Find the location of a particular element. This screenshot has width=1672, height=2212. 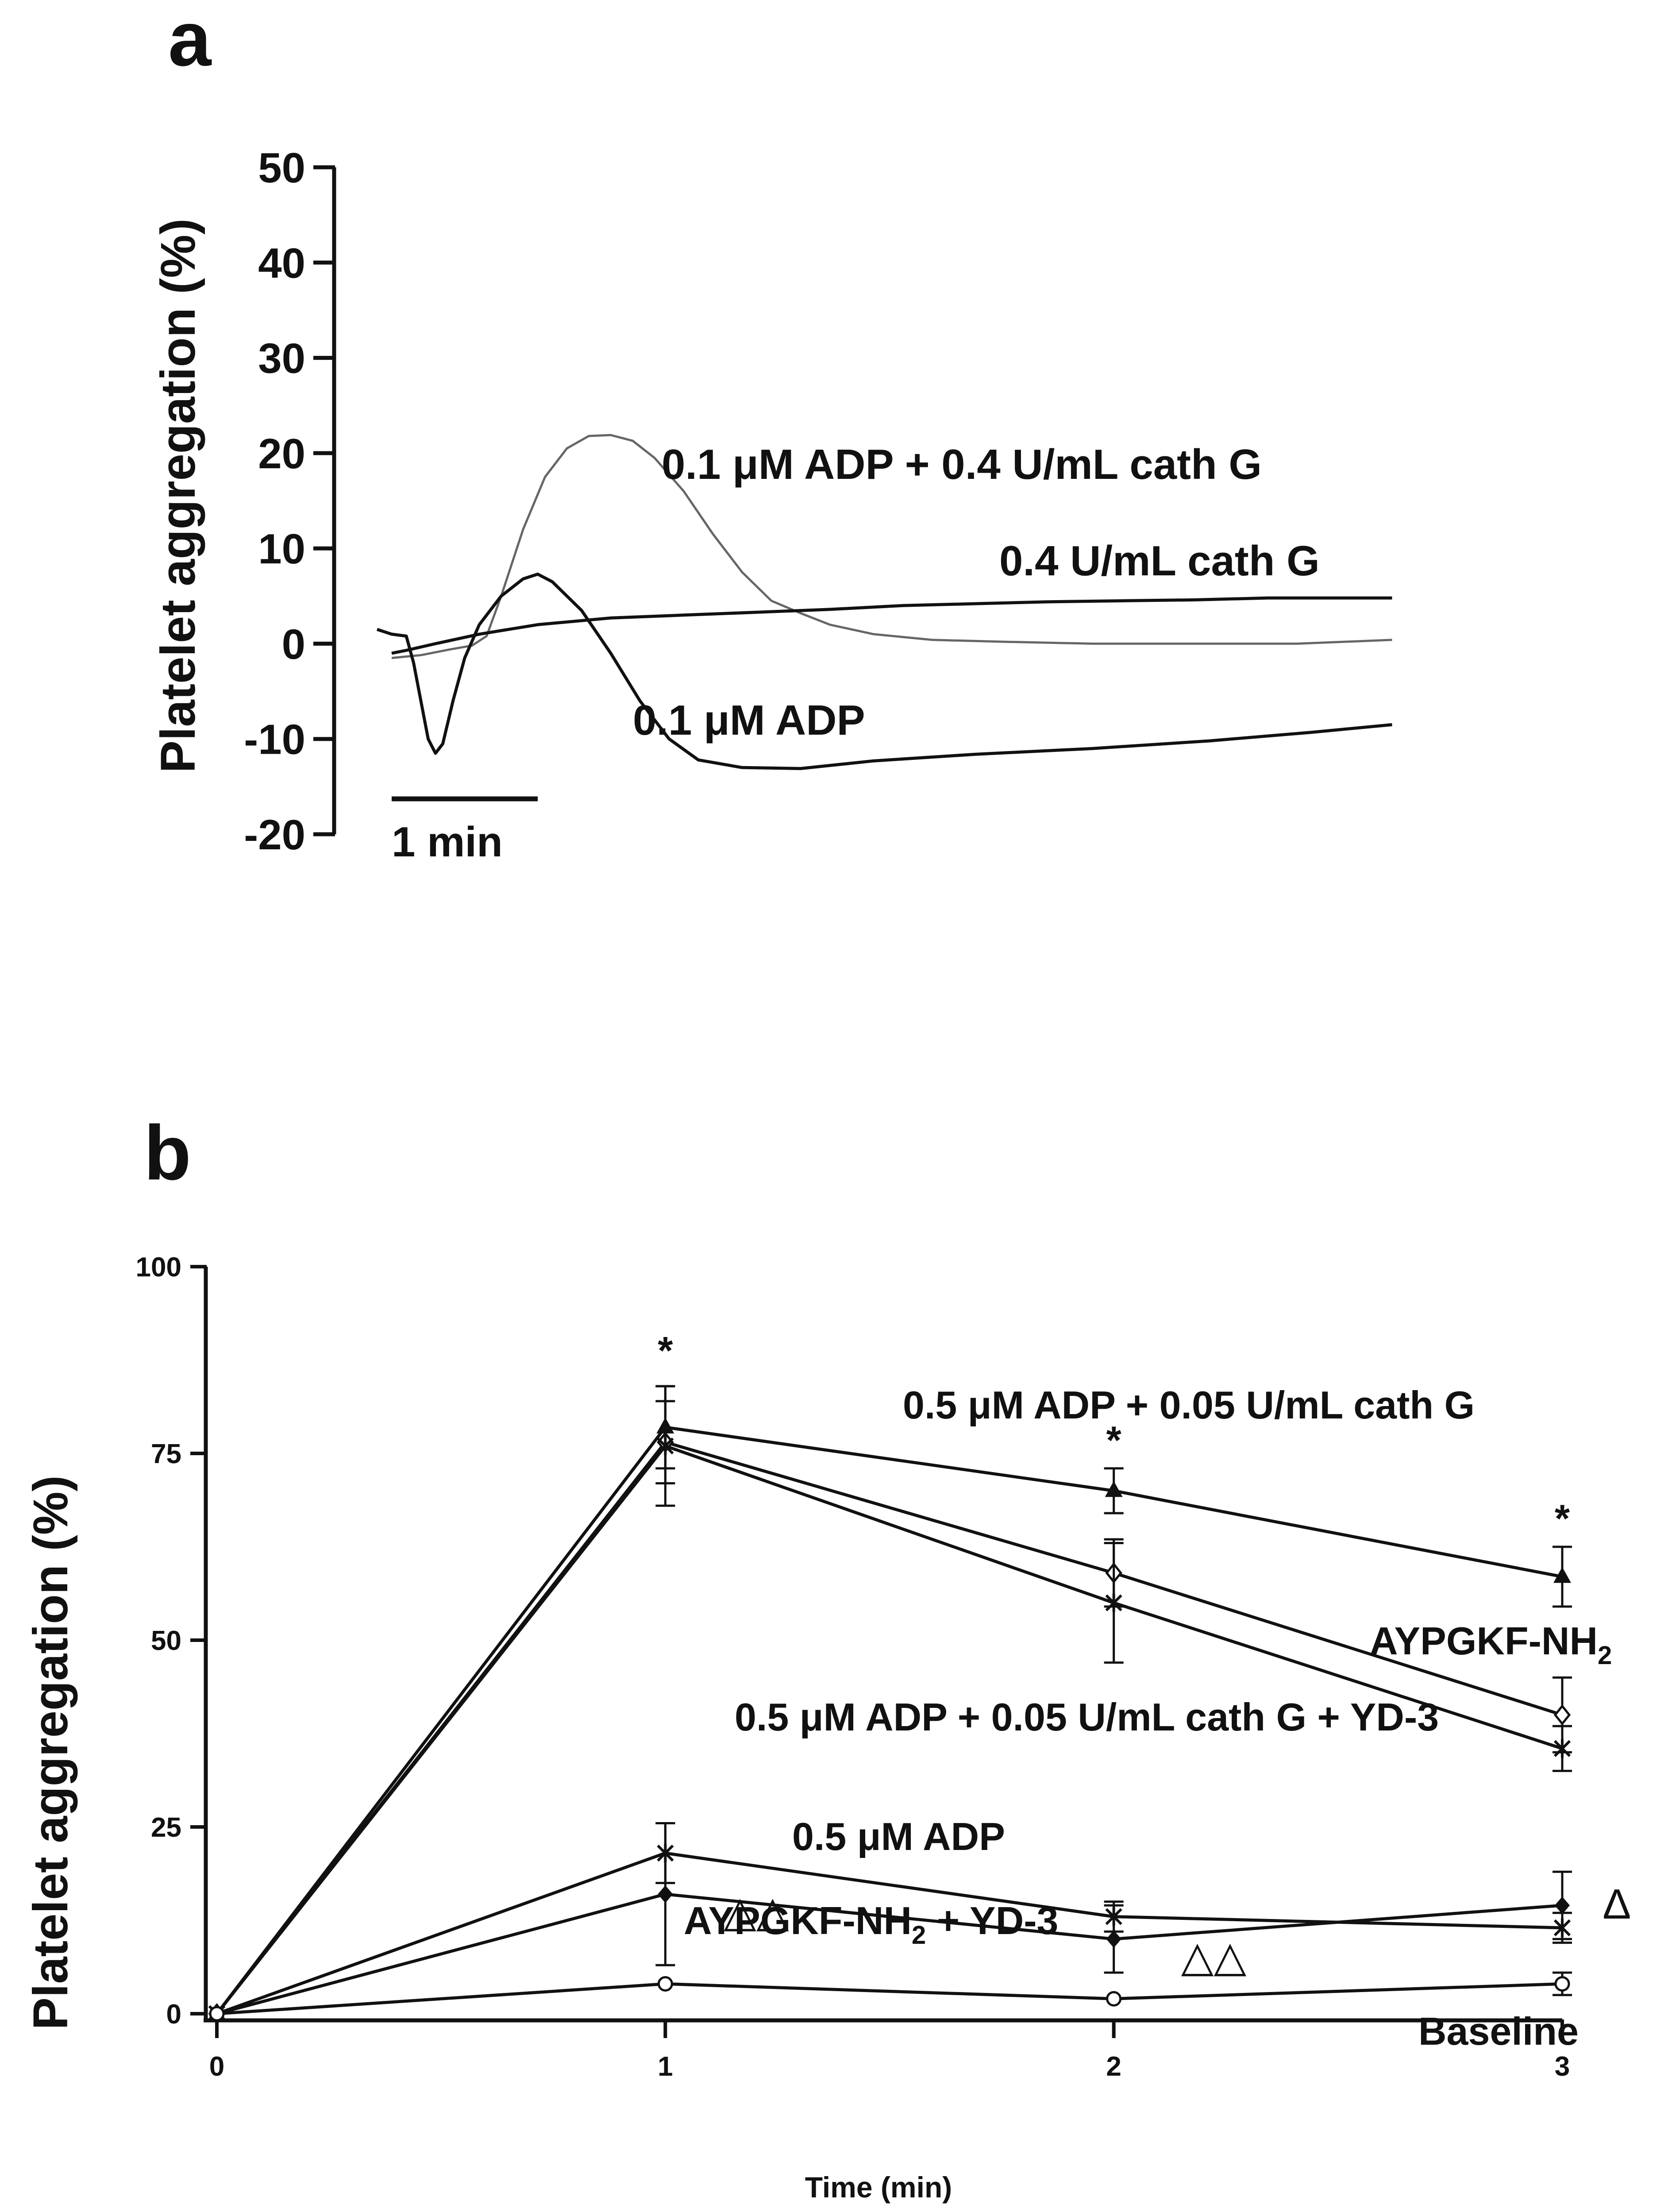

panel-a-letter: a is located at coordinates (190, 41).